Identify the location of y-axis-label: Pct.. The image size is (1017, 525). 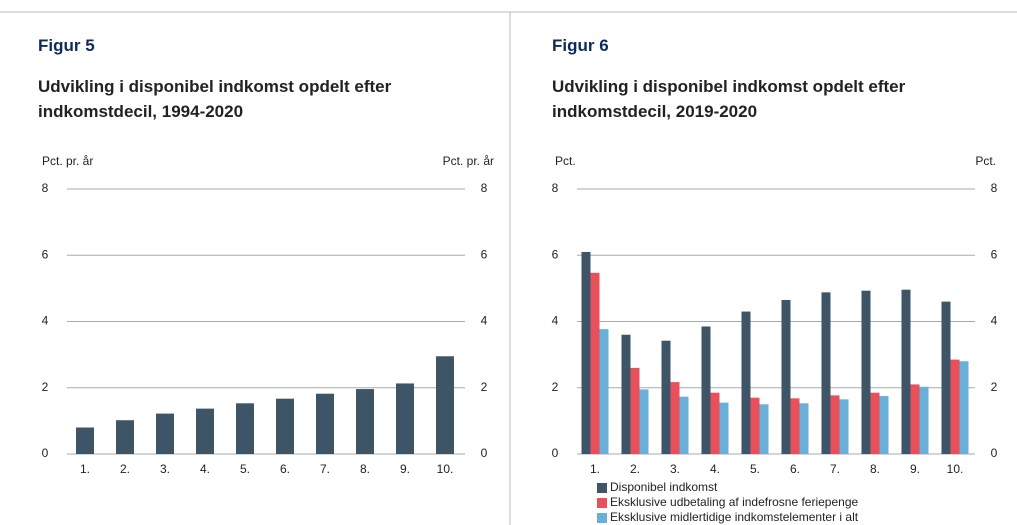
(565, 161).